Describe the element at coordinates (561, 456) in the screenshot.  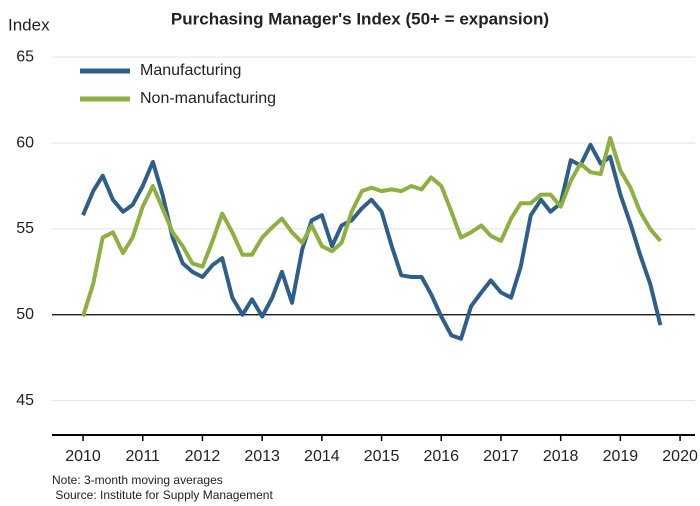
I see `x-tick-label: 2018` at that location.